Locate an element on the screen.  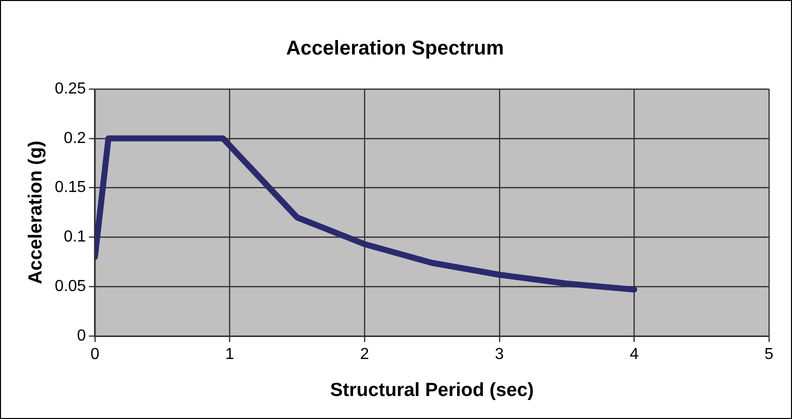
x-tick-label: 4 is located at coordinates (634, 355).